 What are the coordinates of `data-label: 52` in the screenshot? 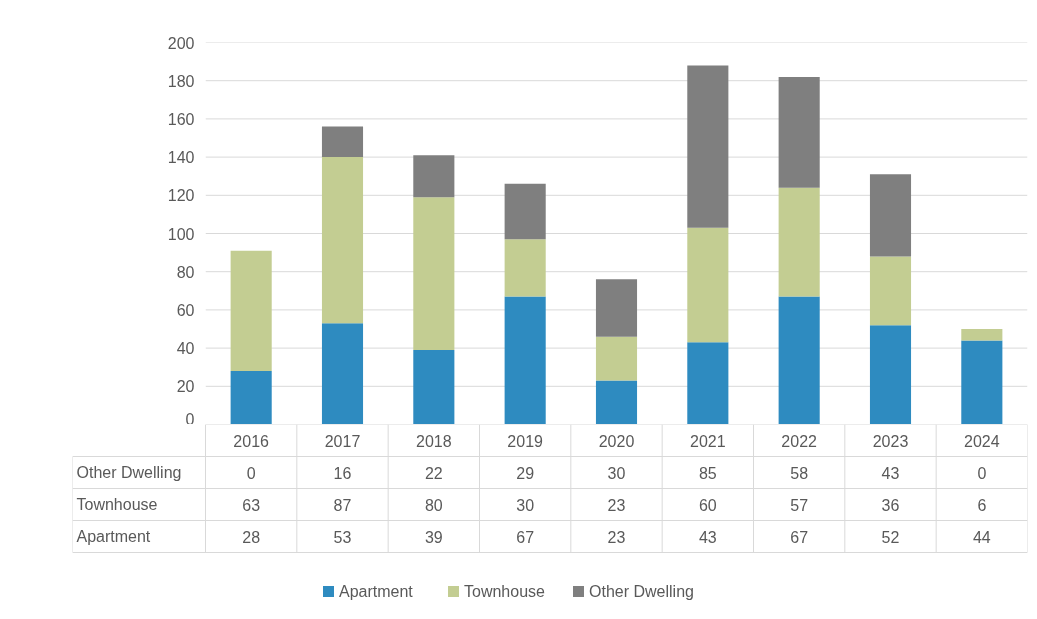 It's located at (890, 537).